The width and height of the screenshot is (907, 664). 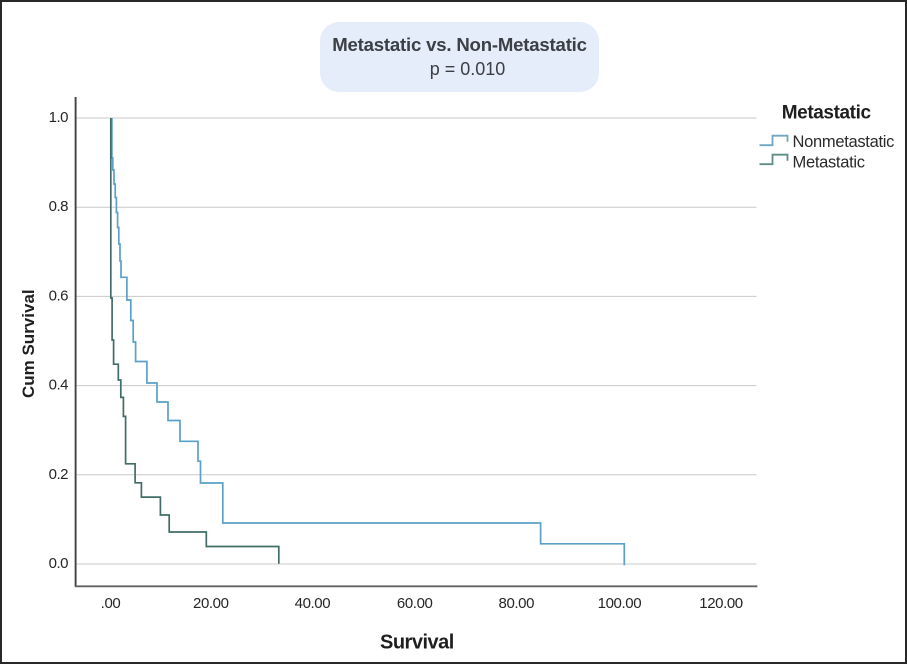 What do you see at coordinates (28, 343) in the screenshot?
I see `svg-text: Cum Survival` at bounding box center [28, 343].